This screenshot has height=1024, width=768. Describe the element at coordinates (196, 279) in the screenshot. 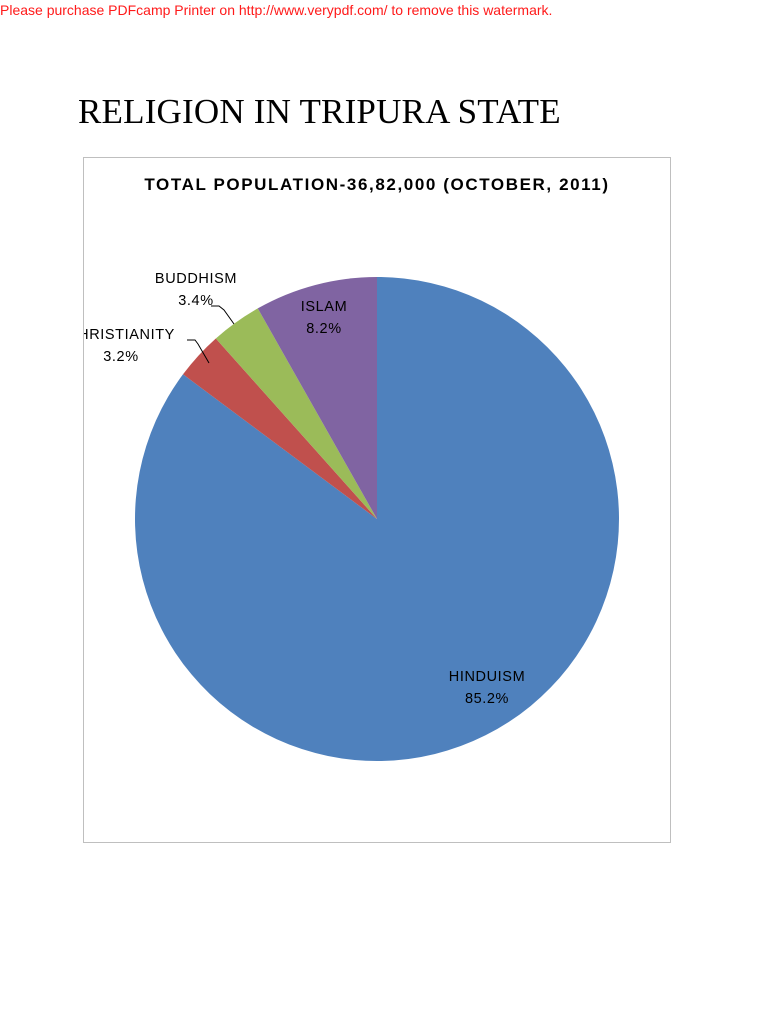

I see `pie-label-buddhism: BUDDHISM` at that location.